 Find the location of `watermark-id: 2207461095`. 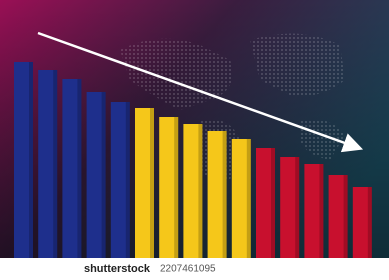

watermark-id: 2207461095 is located at coordinates (188, 269).